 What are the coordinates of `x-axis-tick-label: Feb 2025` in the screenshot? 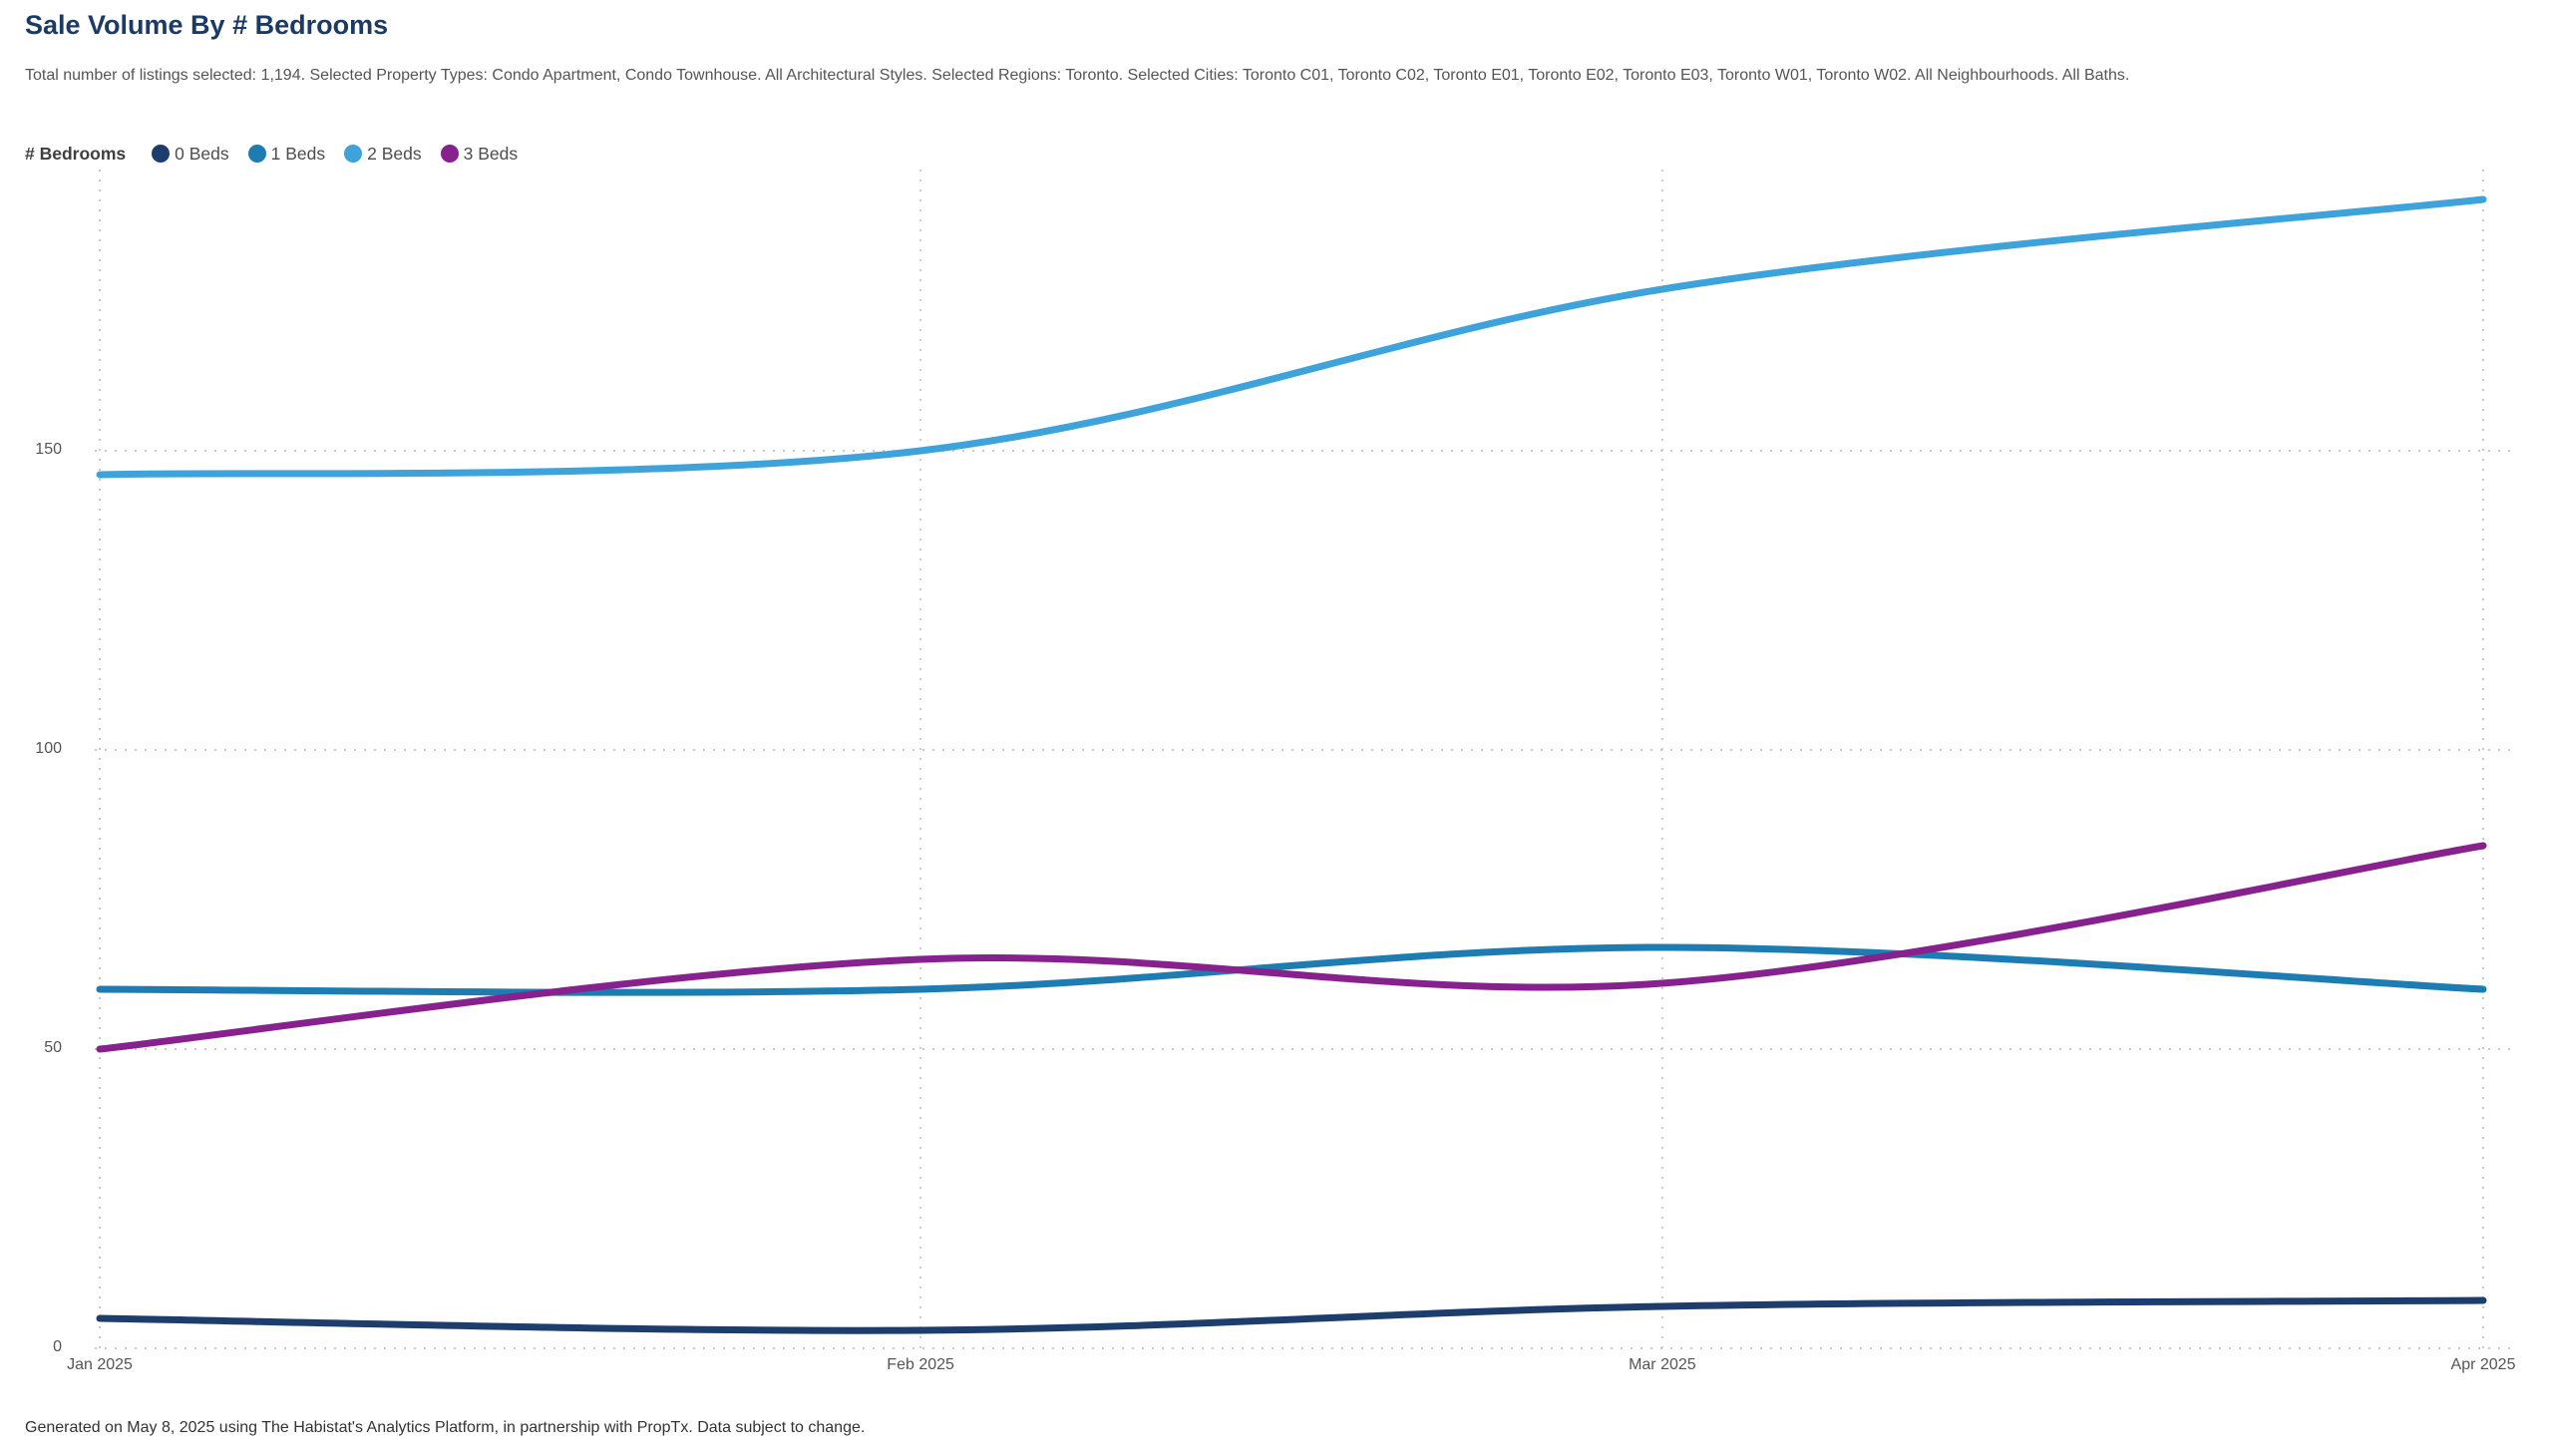 It's located at (921, 1364).